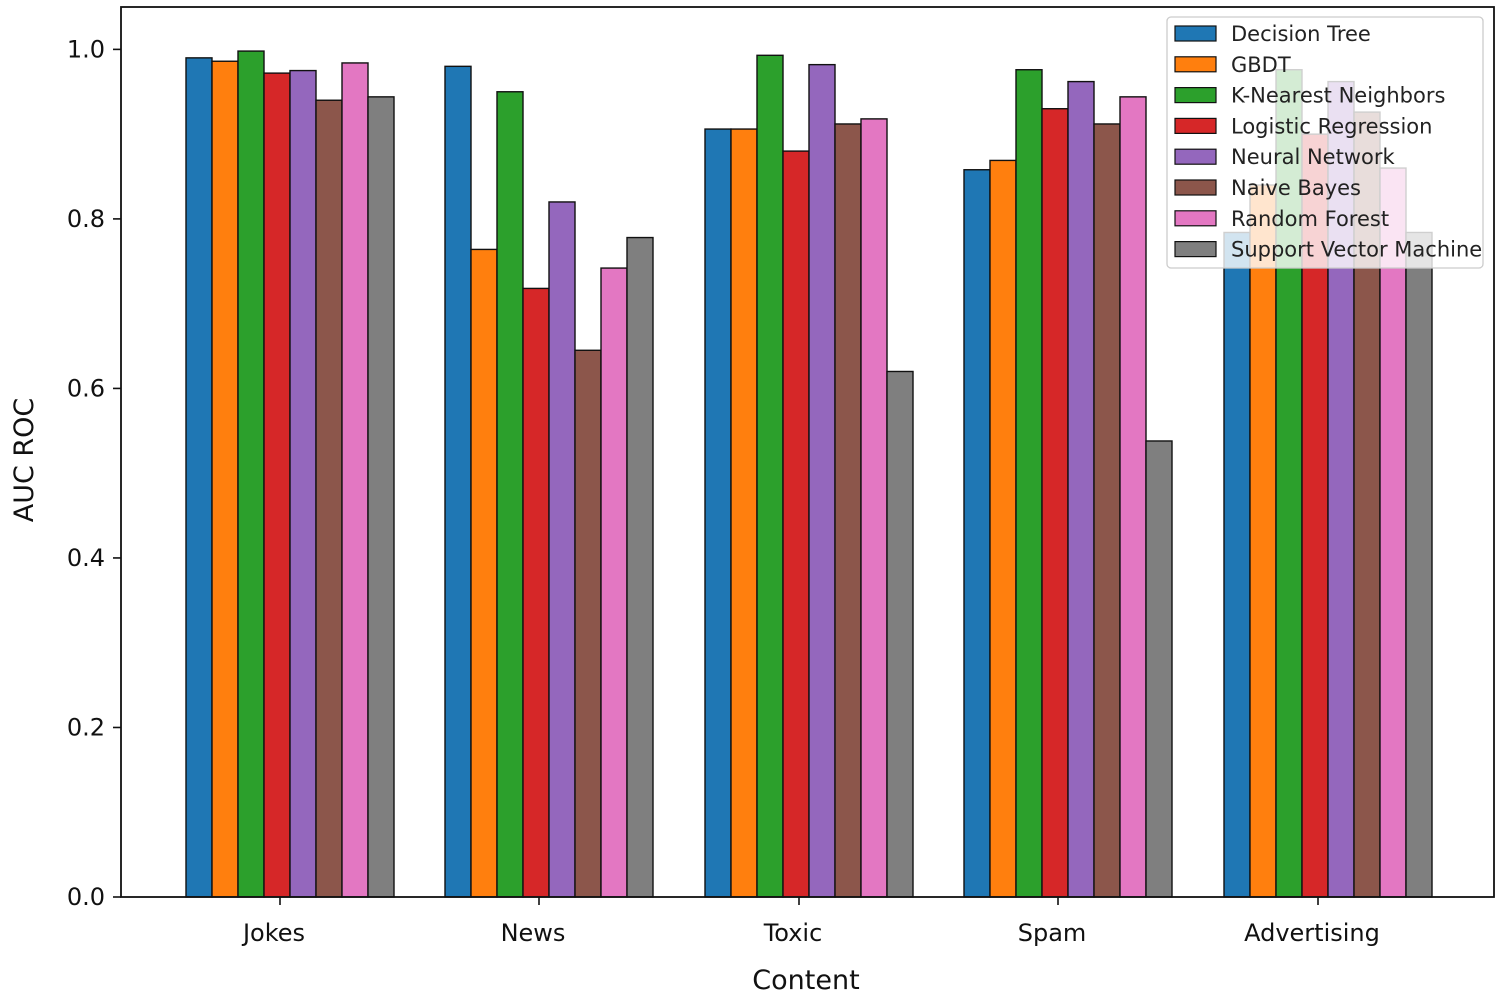 This screenshot has height=996, width=1502. Describe the element at coordinates (1055, 503) in the screenshot. I see `bar-spam-logistic-regression` at that location.